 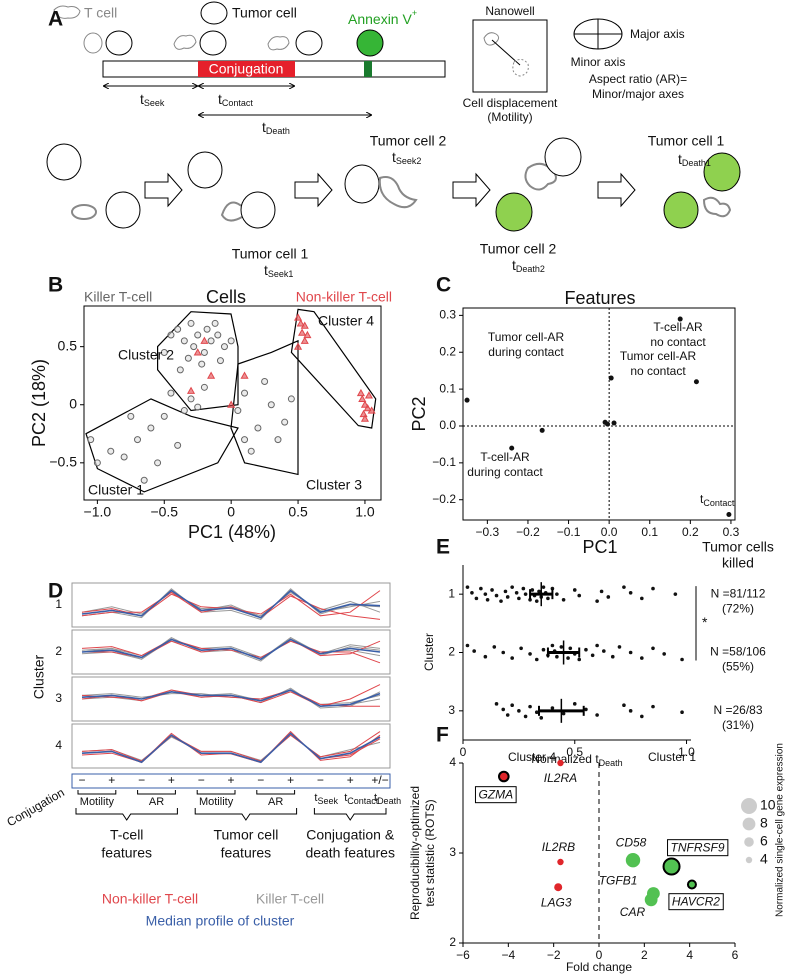 I want to click on y-axis-label: Cluster, so click(x=39, y=676).